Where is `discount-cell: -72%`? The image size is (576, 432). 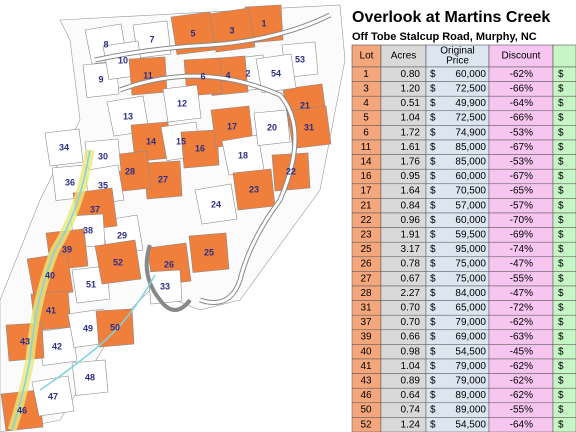
discount-cell: -72% is located at coordinates (521, 308).